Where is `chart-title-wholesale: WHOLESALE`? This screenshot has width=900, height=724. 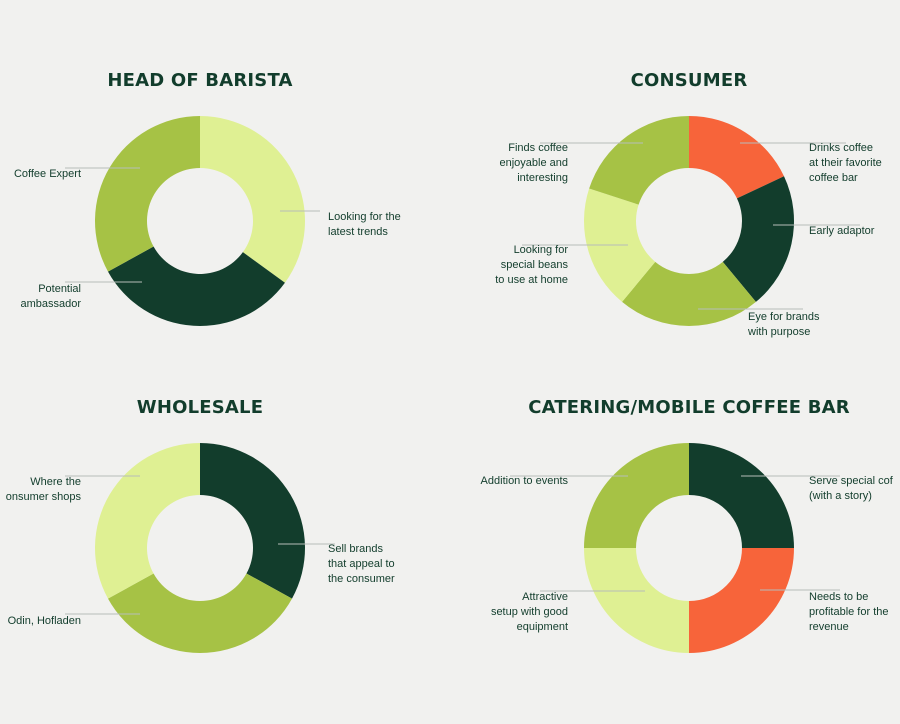
chart-title-wholesale: WHOLESALE is located at coordinates (200, 407).